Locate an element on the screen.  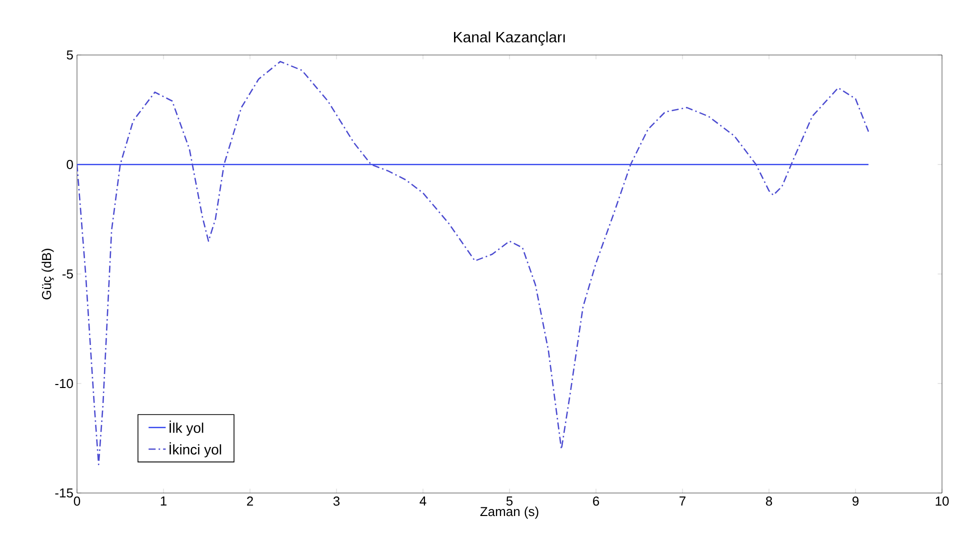
y-axis-title: Güç (dB) is located at coordinates (48, 274).